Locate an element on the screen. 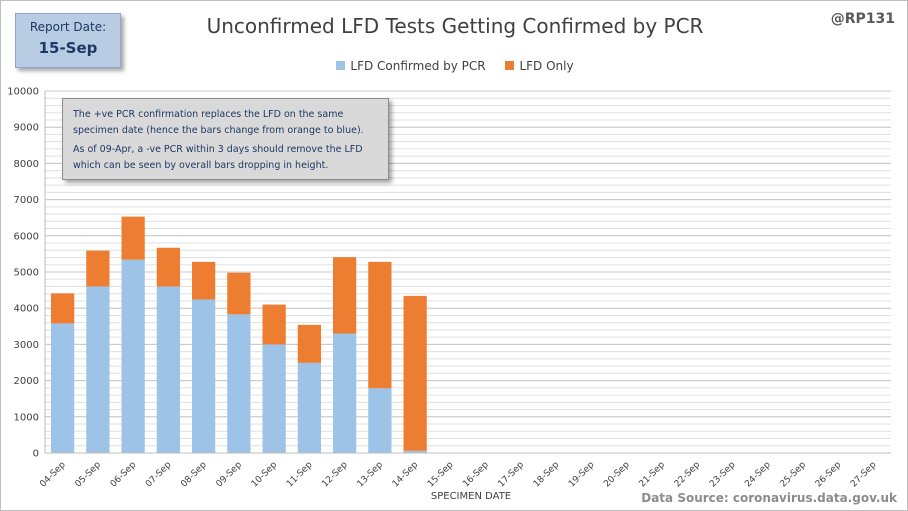  x-tick-label: 24-Sep is located at coordinates (758, 475).